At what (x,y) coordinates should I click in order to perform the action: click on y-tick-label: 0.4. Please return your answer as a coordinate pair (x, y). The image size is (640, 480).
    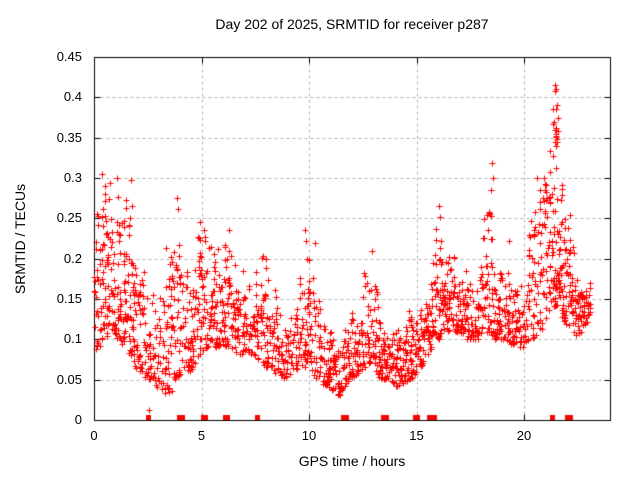
    Looking at the image, I should click on (72, 97).